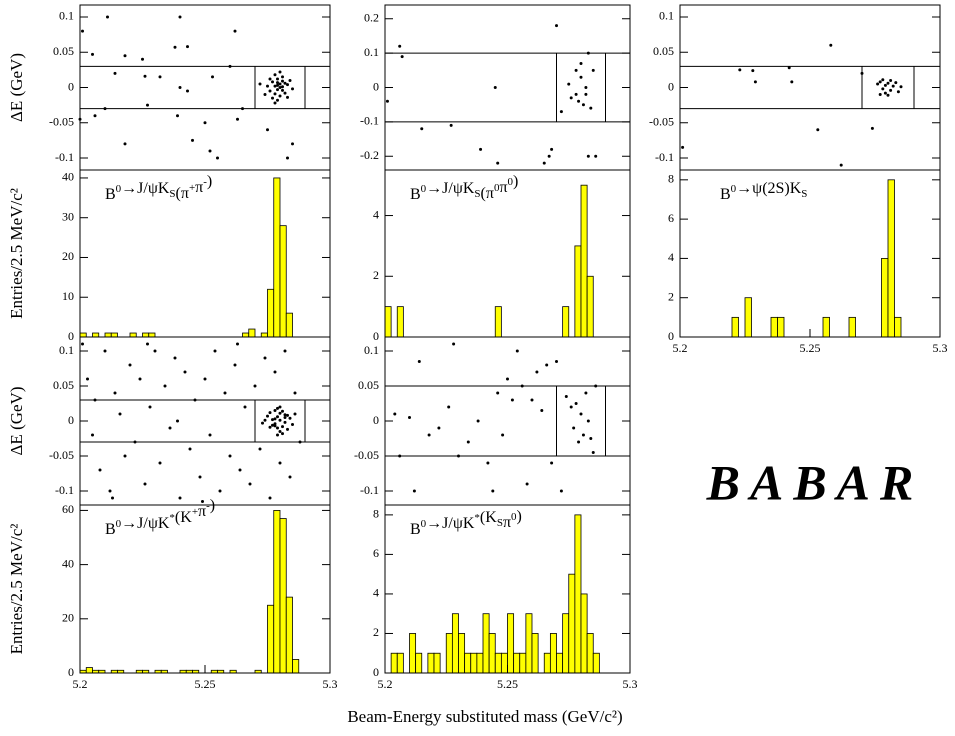 This screenshot has width=955, height=736. I want to click on y-tick-label: 10, so click(68, 296).